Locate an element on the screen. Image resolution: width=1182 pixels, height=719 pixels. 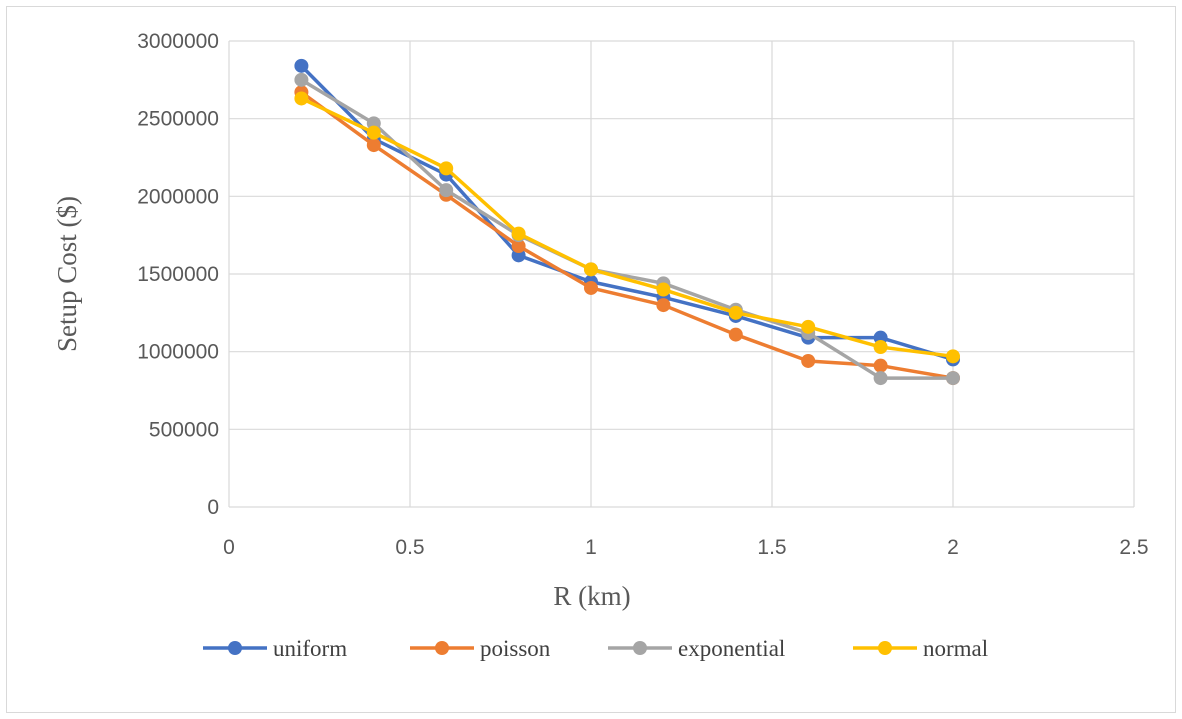
y-tick-label: 2500000 is located at coordinates (178, 119).